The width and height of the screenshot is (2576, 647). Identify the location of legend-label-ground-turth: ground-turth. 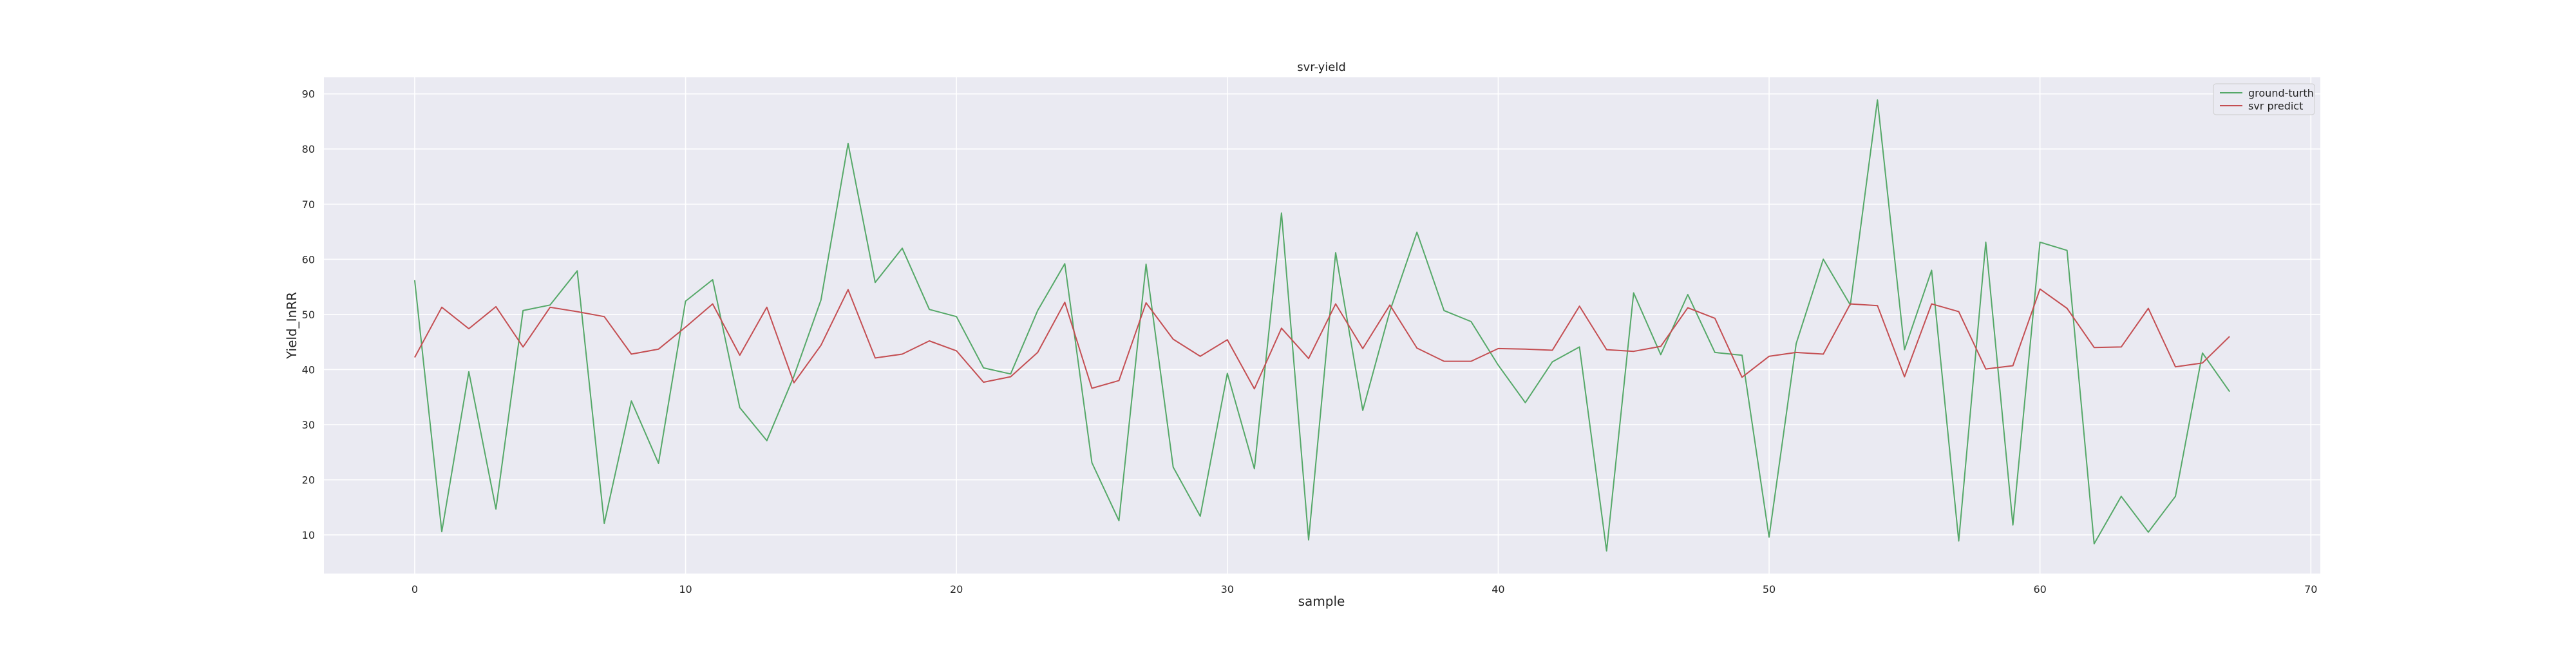
(2281, 93).